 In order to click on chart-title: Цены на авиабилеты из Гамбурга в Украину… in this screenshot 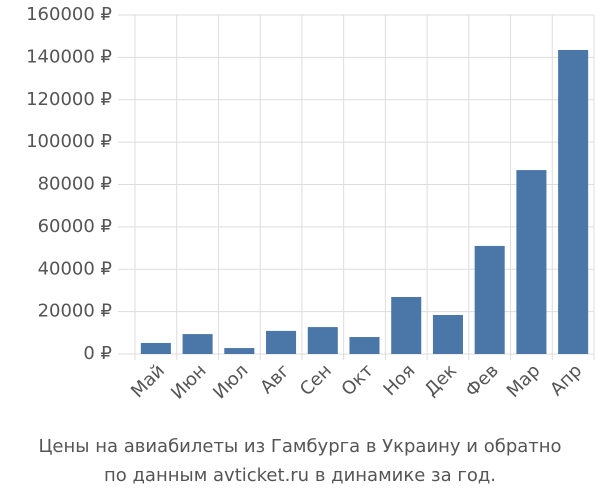, I will do `click(299, 446)`.